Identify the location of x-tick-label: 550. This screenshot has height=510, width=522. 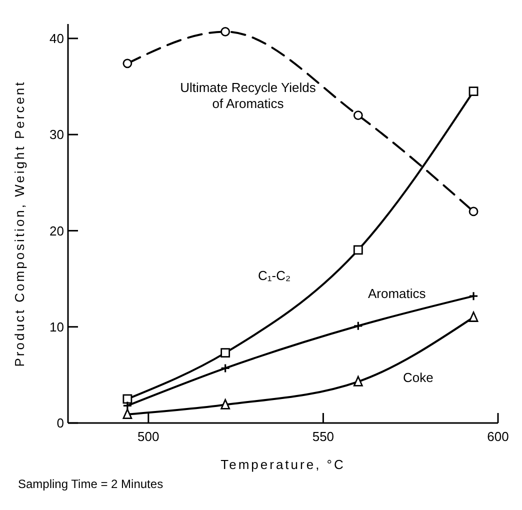
(323, 436).